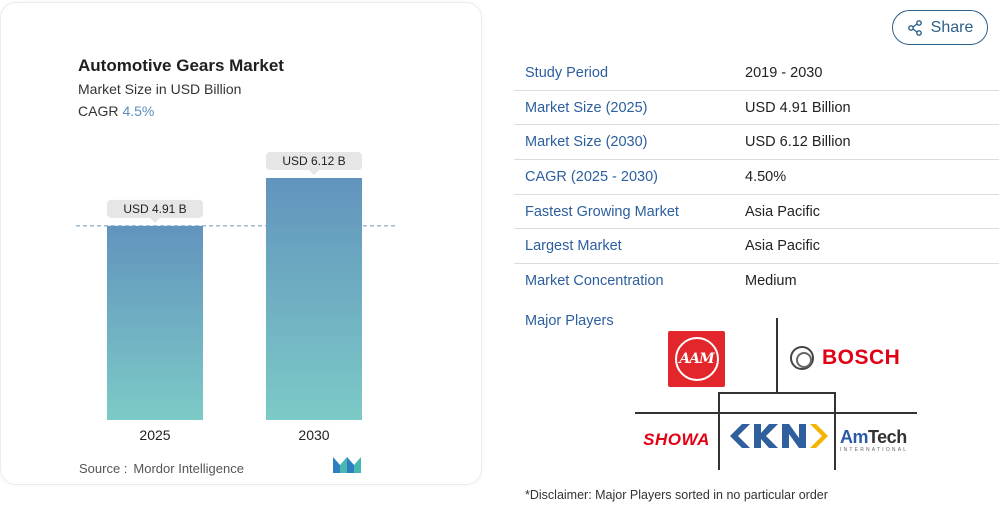 The width and height of the screenshot is (1003, 530). What do you see at coordinates (313, 435) in the screenshot?
I see `x-tick-label: 2030` at bounding box center [313, 435].